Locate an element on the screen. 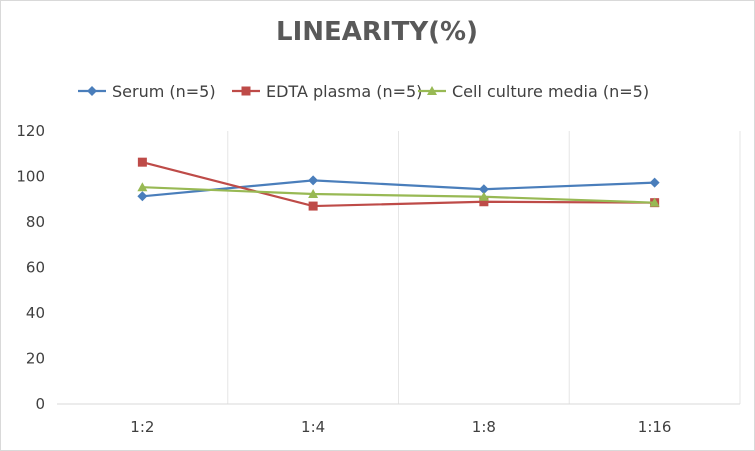 The image size is (755, 451). x-tick-label: 1:8 is located at coordinates (484, 427).